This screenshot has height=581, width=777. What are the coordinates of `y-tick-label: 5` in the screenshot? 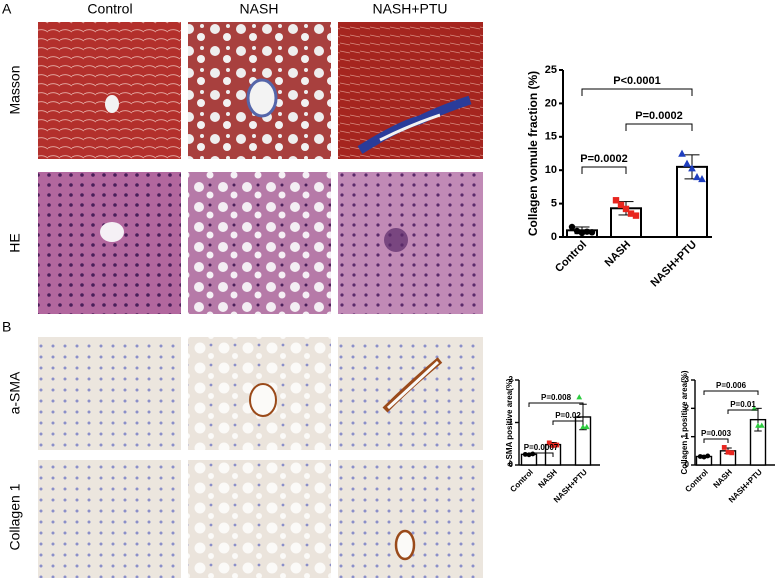 It's located at (554, 204).